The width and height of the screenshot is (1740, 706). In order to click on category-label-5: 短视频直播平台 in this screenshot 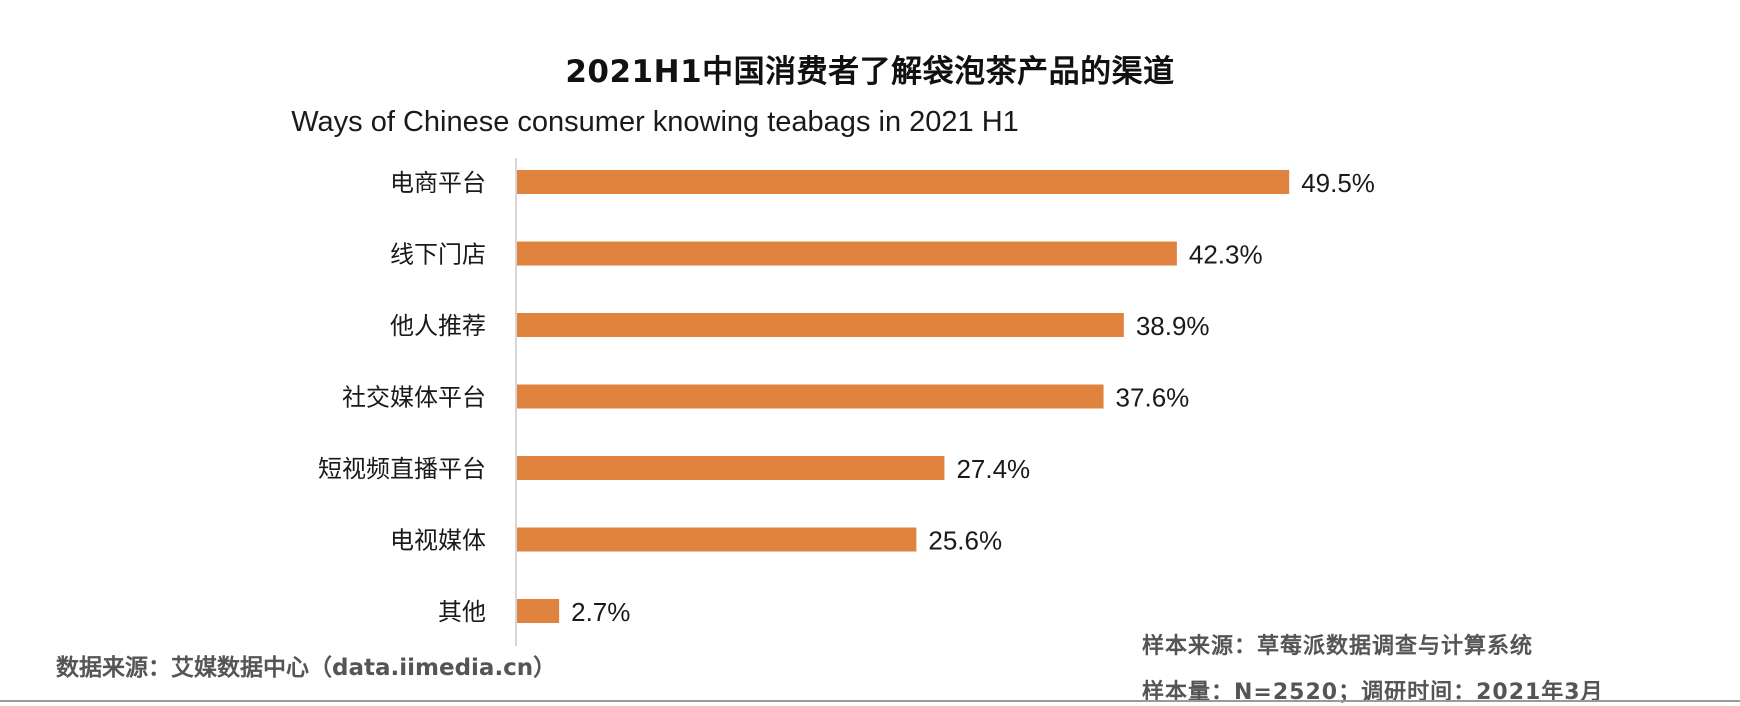, I will do `click(402, 469)`.